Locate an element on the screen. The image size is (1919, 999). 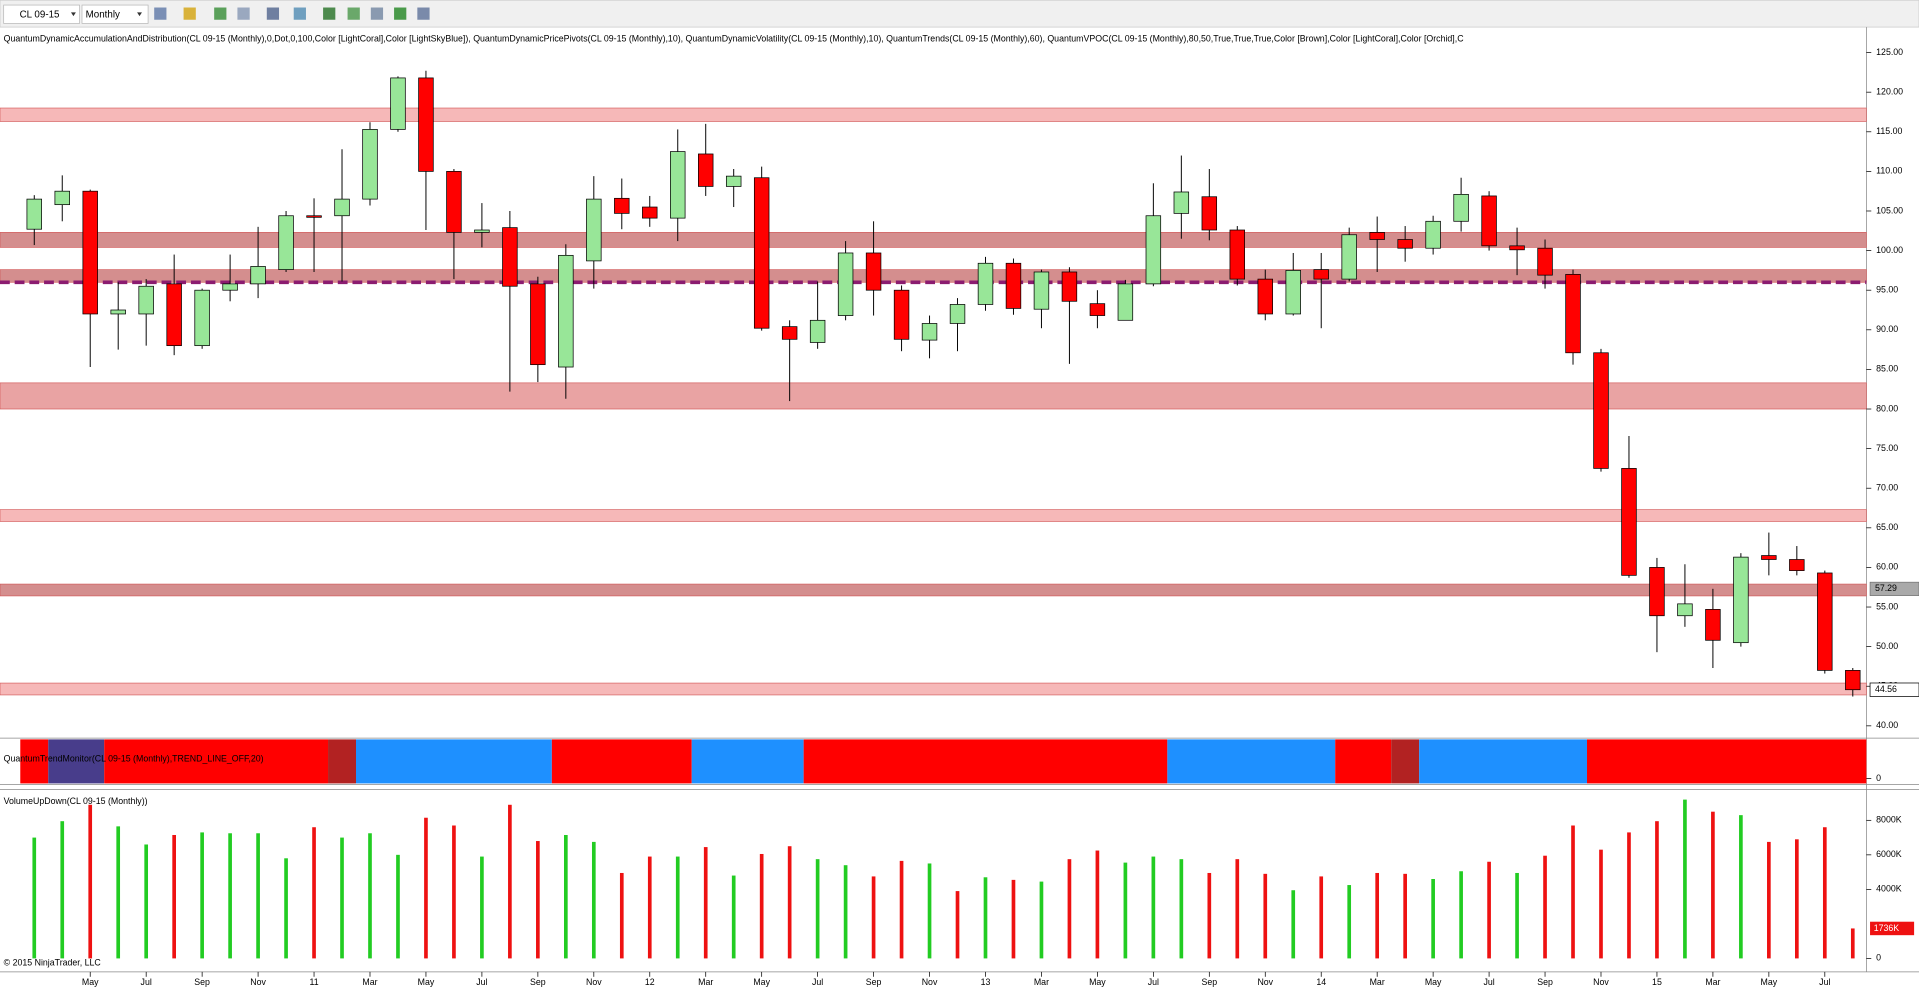
dropdown-arrow is located at coordinates (139, 14).